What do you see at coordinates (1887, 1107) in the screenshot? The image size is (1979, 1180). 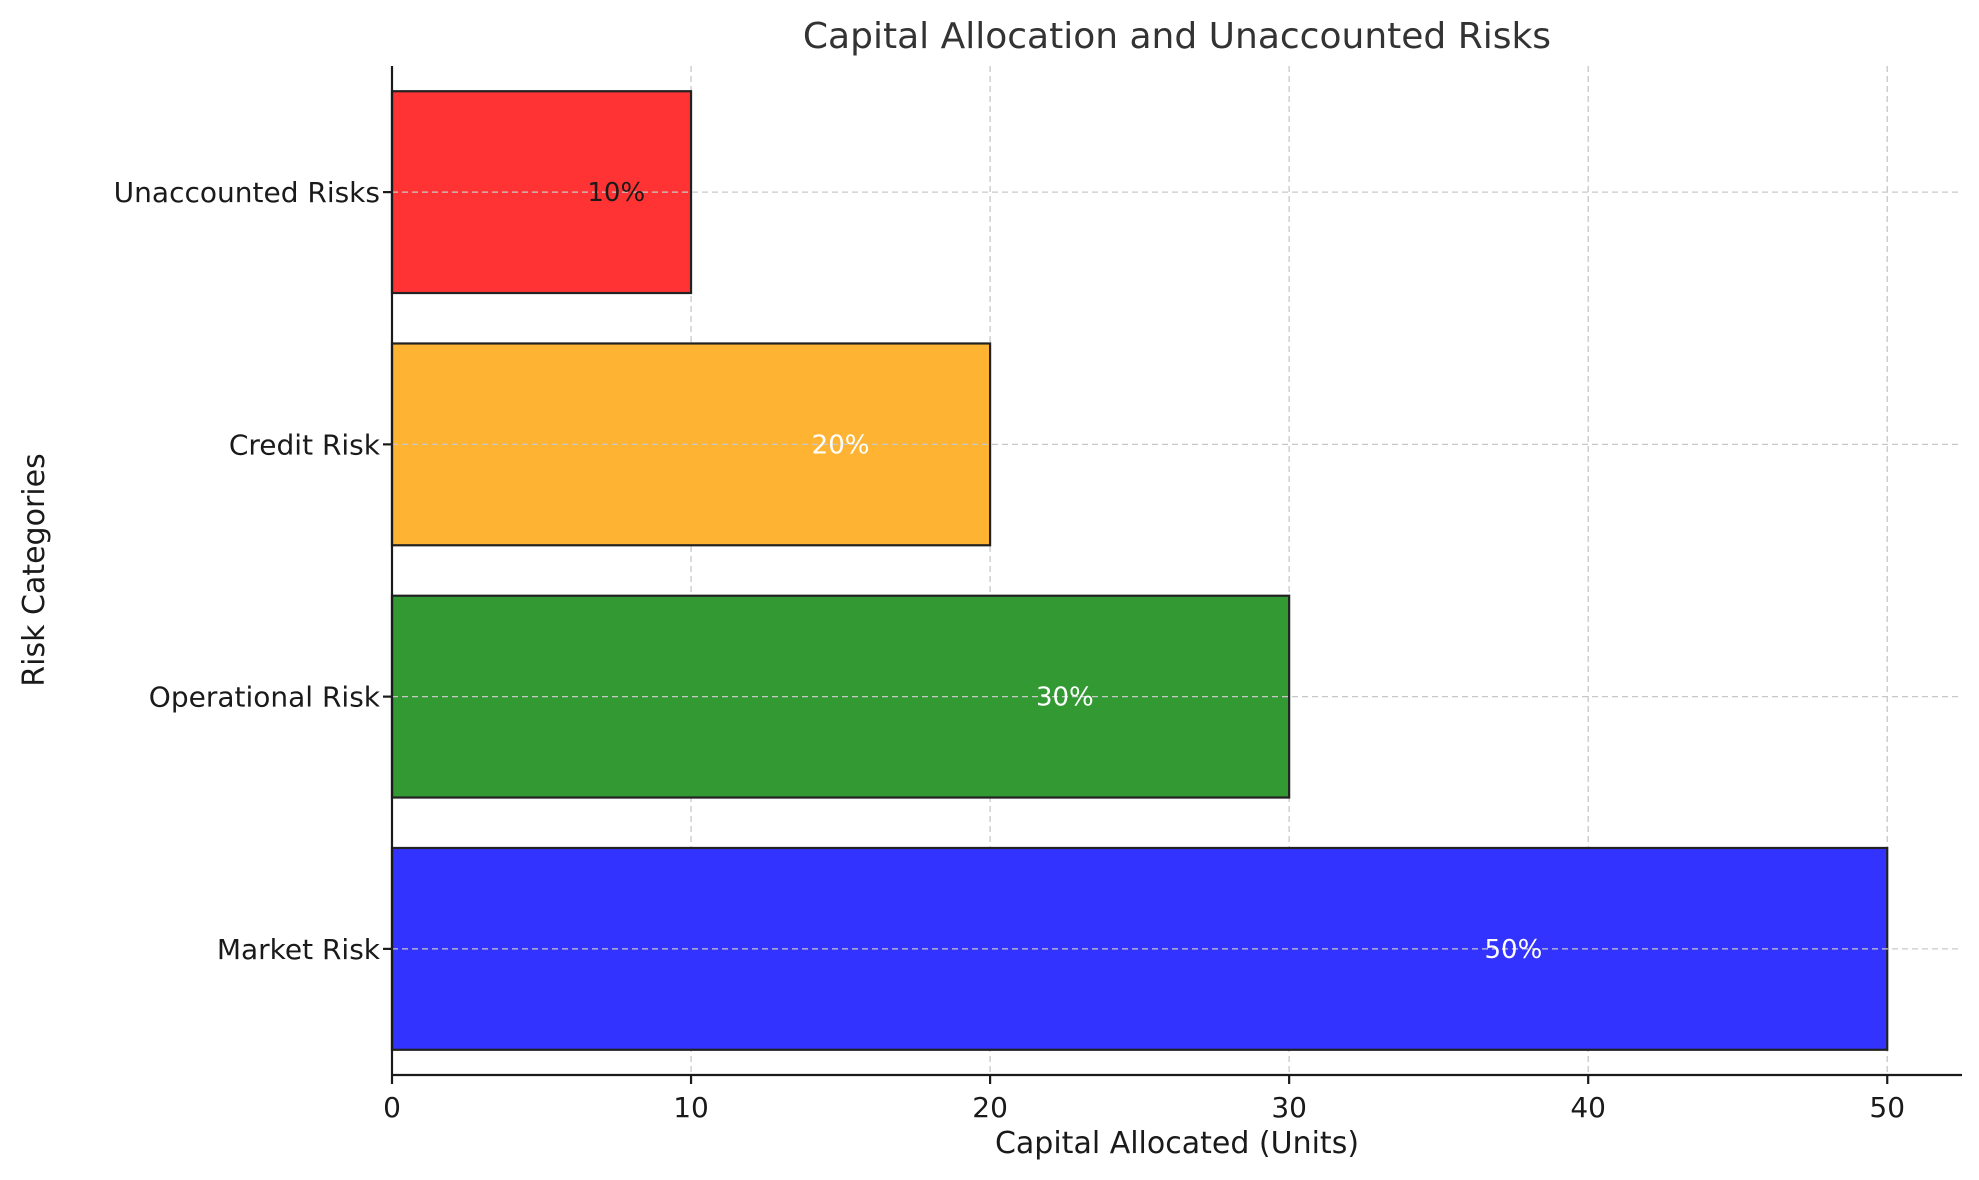 I see `x-tick-label: 50` at bounding box center [1887, 1107].